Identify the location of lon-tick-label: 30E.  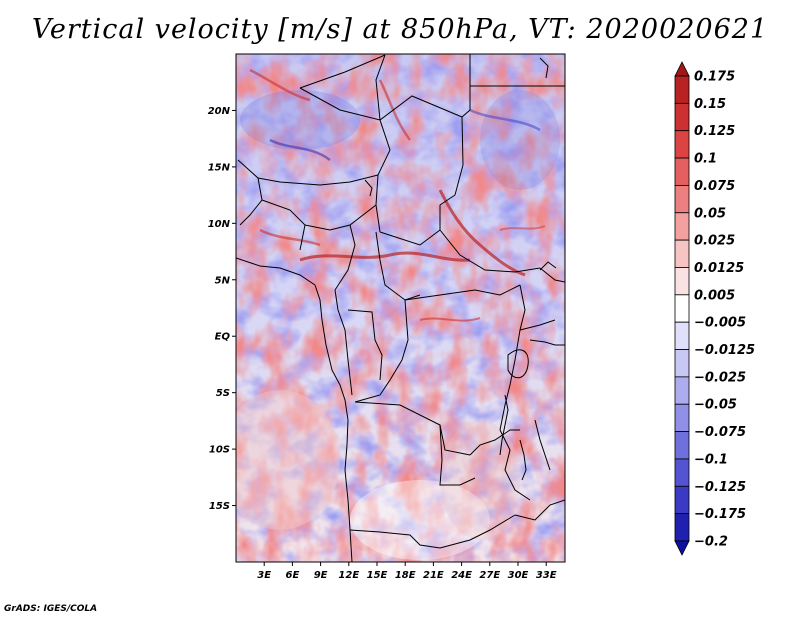
(518, 575).